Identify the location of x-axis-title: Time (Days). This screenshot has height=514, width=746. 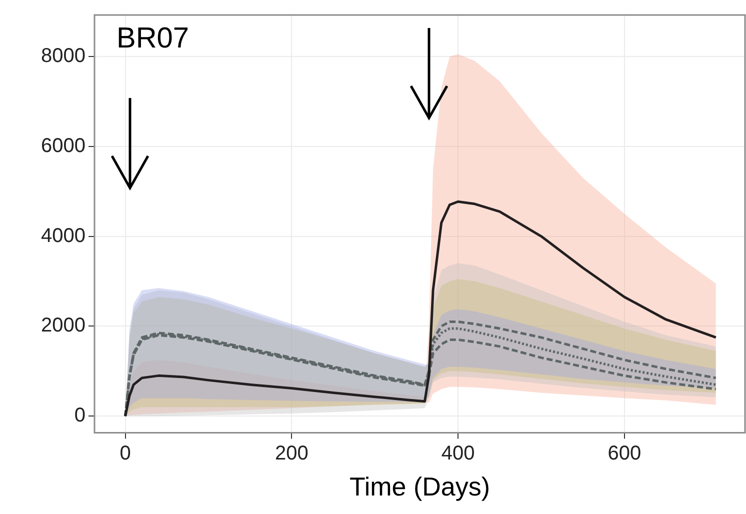
(419, 487).